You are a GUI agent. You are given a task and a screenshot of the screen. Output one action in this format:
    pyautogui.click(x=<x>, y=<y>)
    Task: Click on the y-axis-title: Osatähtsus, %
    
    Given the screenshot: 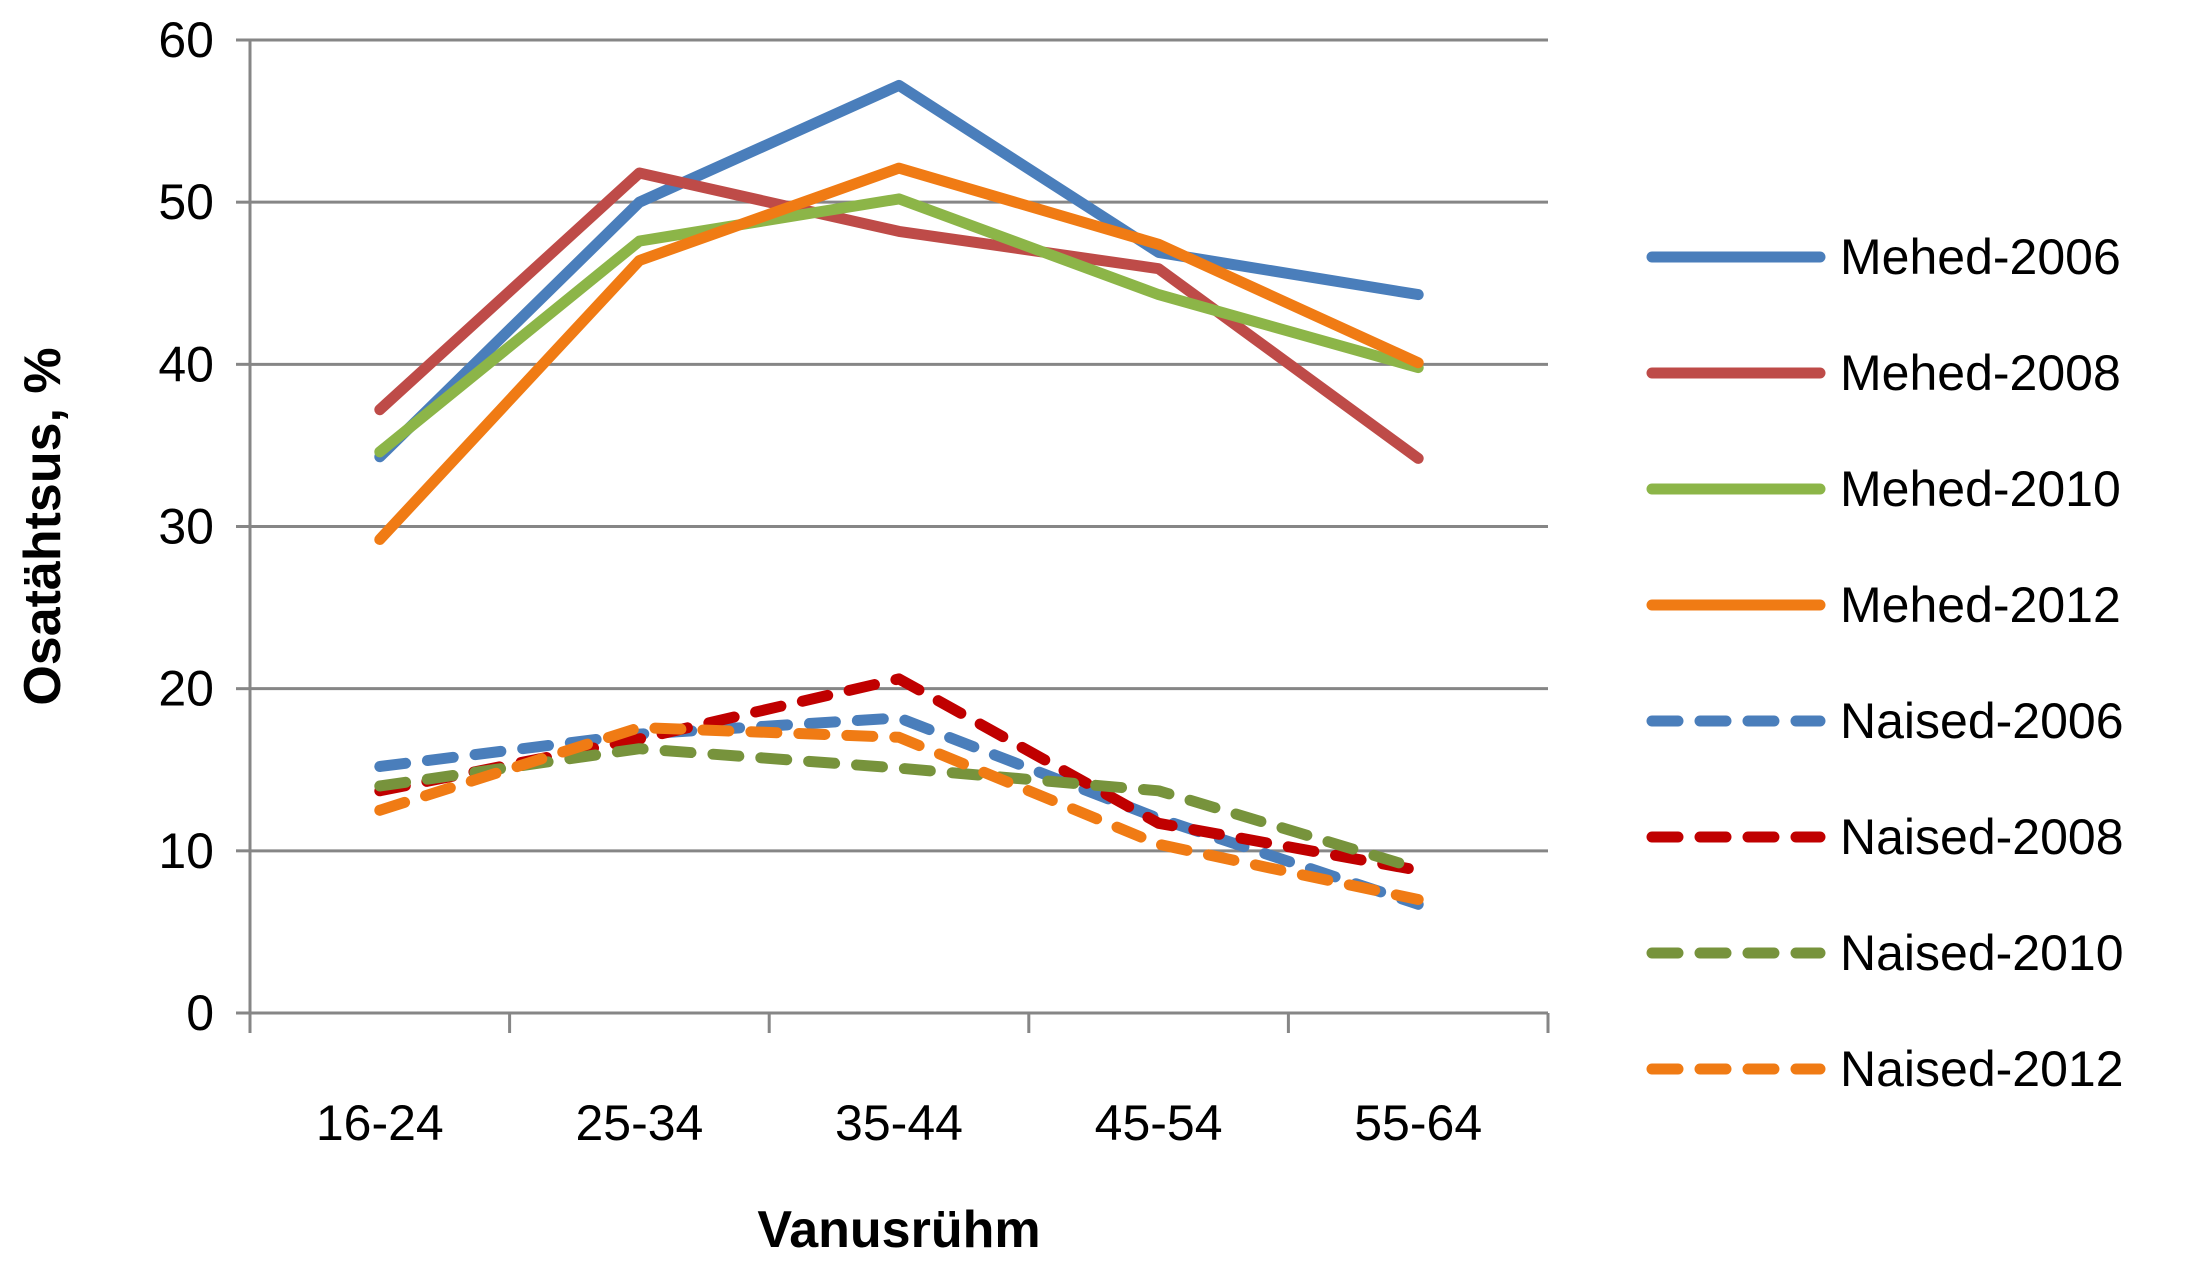 What is the action you would take?
    pyautogui.click(x=43, y=526)
    